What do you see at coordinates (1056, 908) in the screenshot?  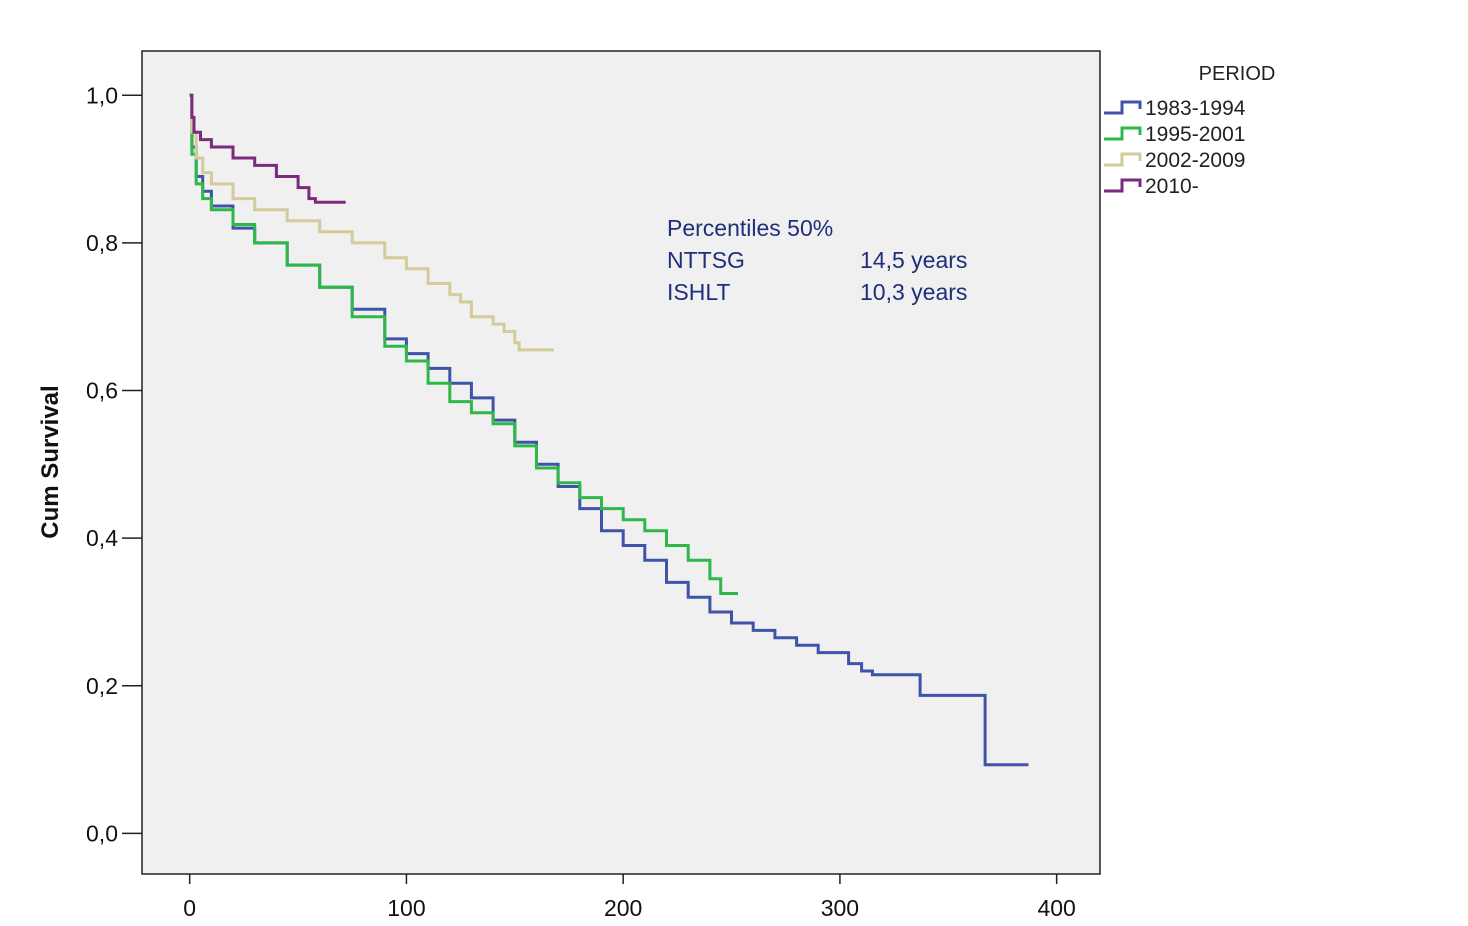 I see `x-tick-label: 400` at bounding box center [1056, 908].